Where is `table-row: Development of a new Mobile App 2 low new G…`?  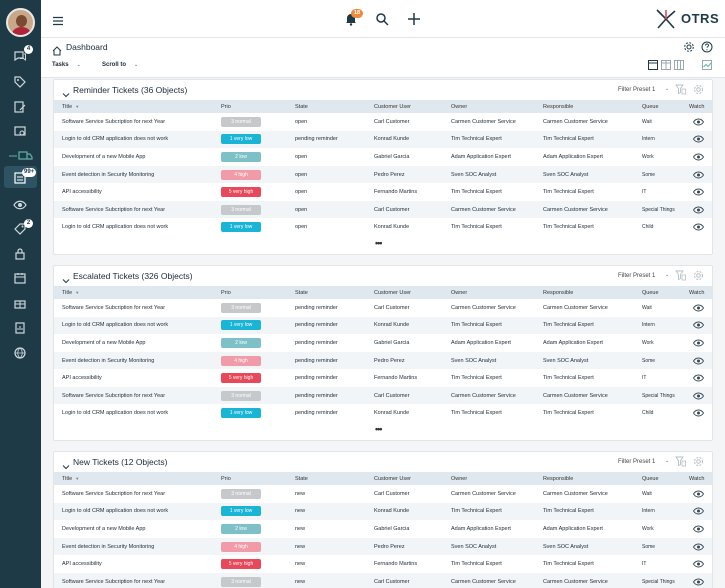 table-row: Development of a new Mobile App 2 low new G… is located at coordinates (383, 529).